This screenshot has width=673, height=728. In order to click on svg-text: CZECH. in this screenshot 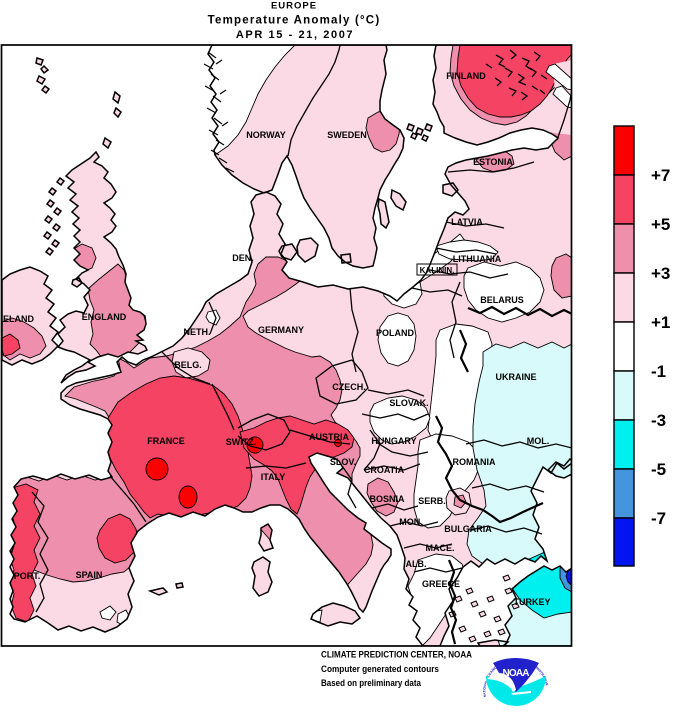, I will do `click(349, 387)`.